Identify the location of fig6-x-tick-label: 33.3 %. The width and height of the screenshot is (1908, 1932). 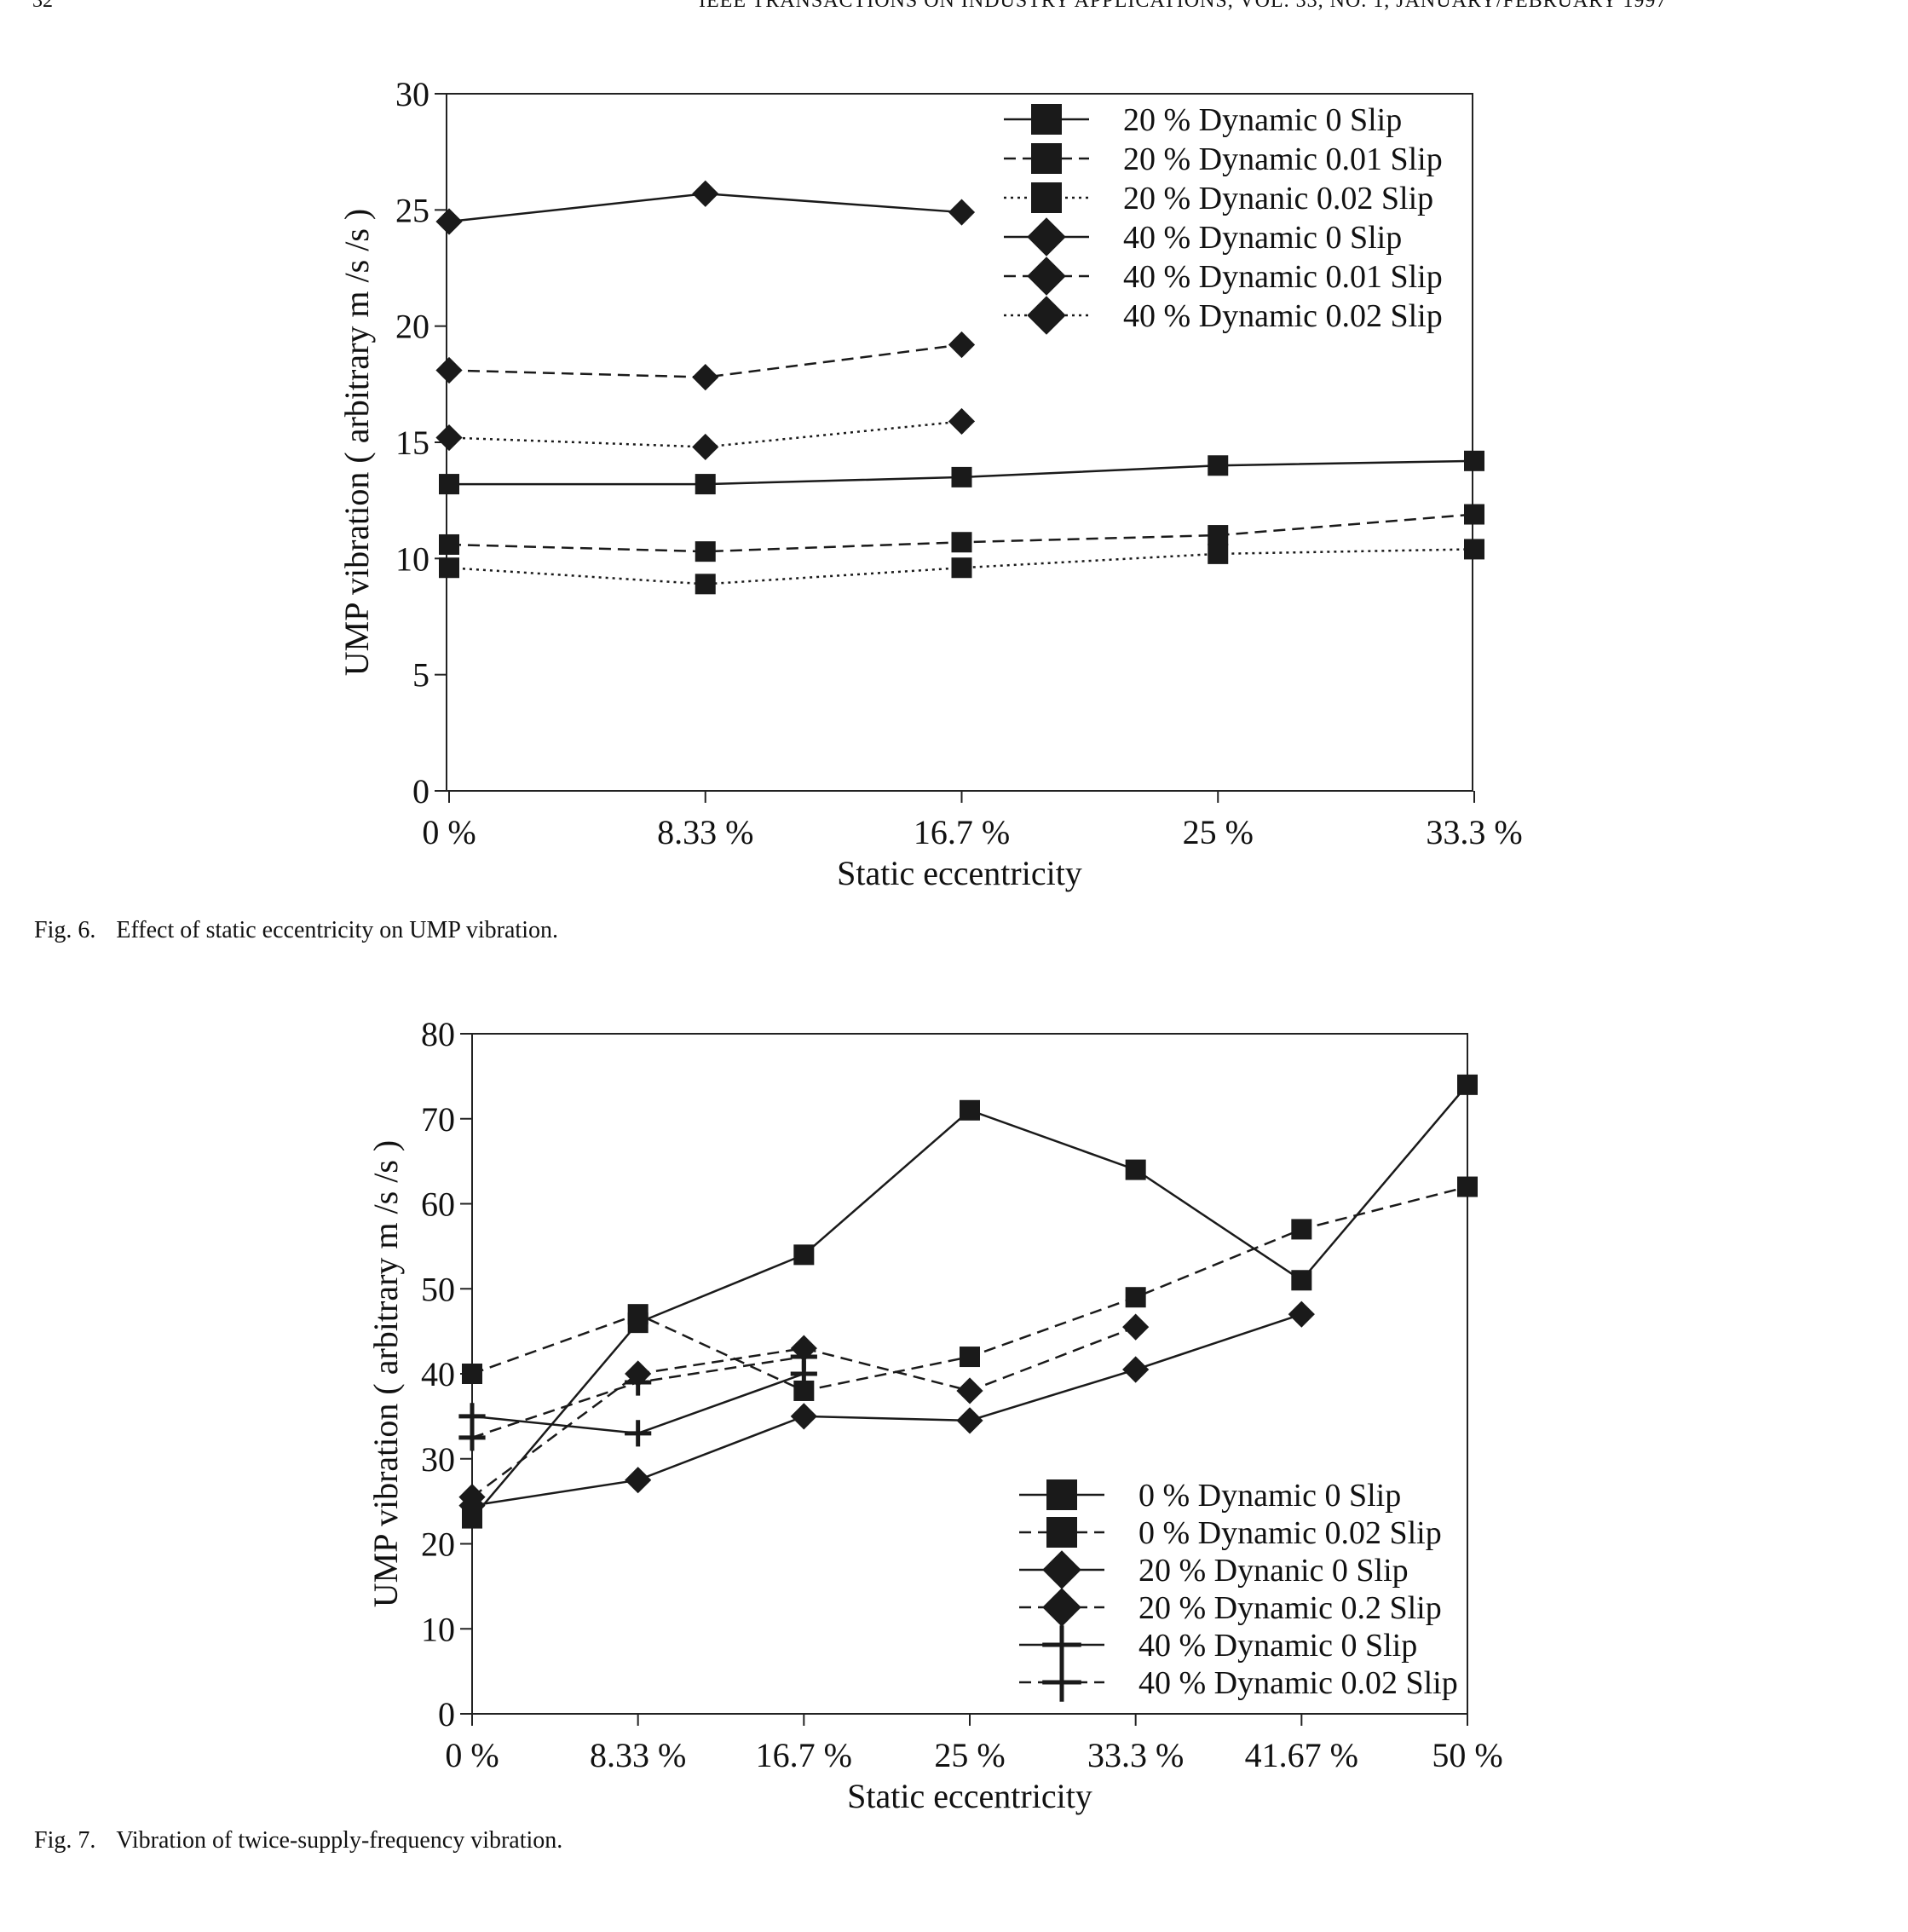
(1474, 832).